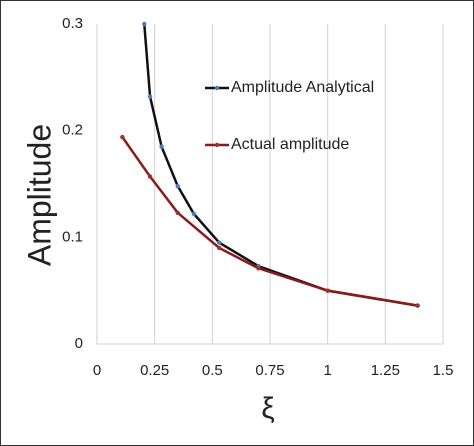  Describe the element at coordinates (72, 23) in the screenshot. I see `y-tick-label: 0.3` at that location.